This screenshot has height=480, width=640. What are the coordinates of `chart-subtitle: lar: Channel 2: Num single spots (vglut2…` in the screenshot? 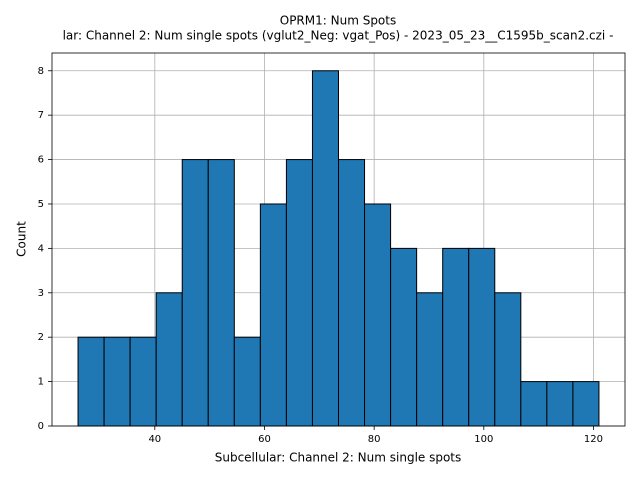 It's located at (338, 36).